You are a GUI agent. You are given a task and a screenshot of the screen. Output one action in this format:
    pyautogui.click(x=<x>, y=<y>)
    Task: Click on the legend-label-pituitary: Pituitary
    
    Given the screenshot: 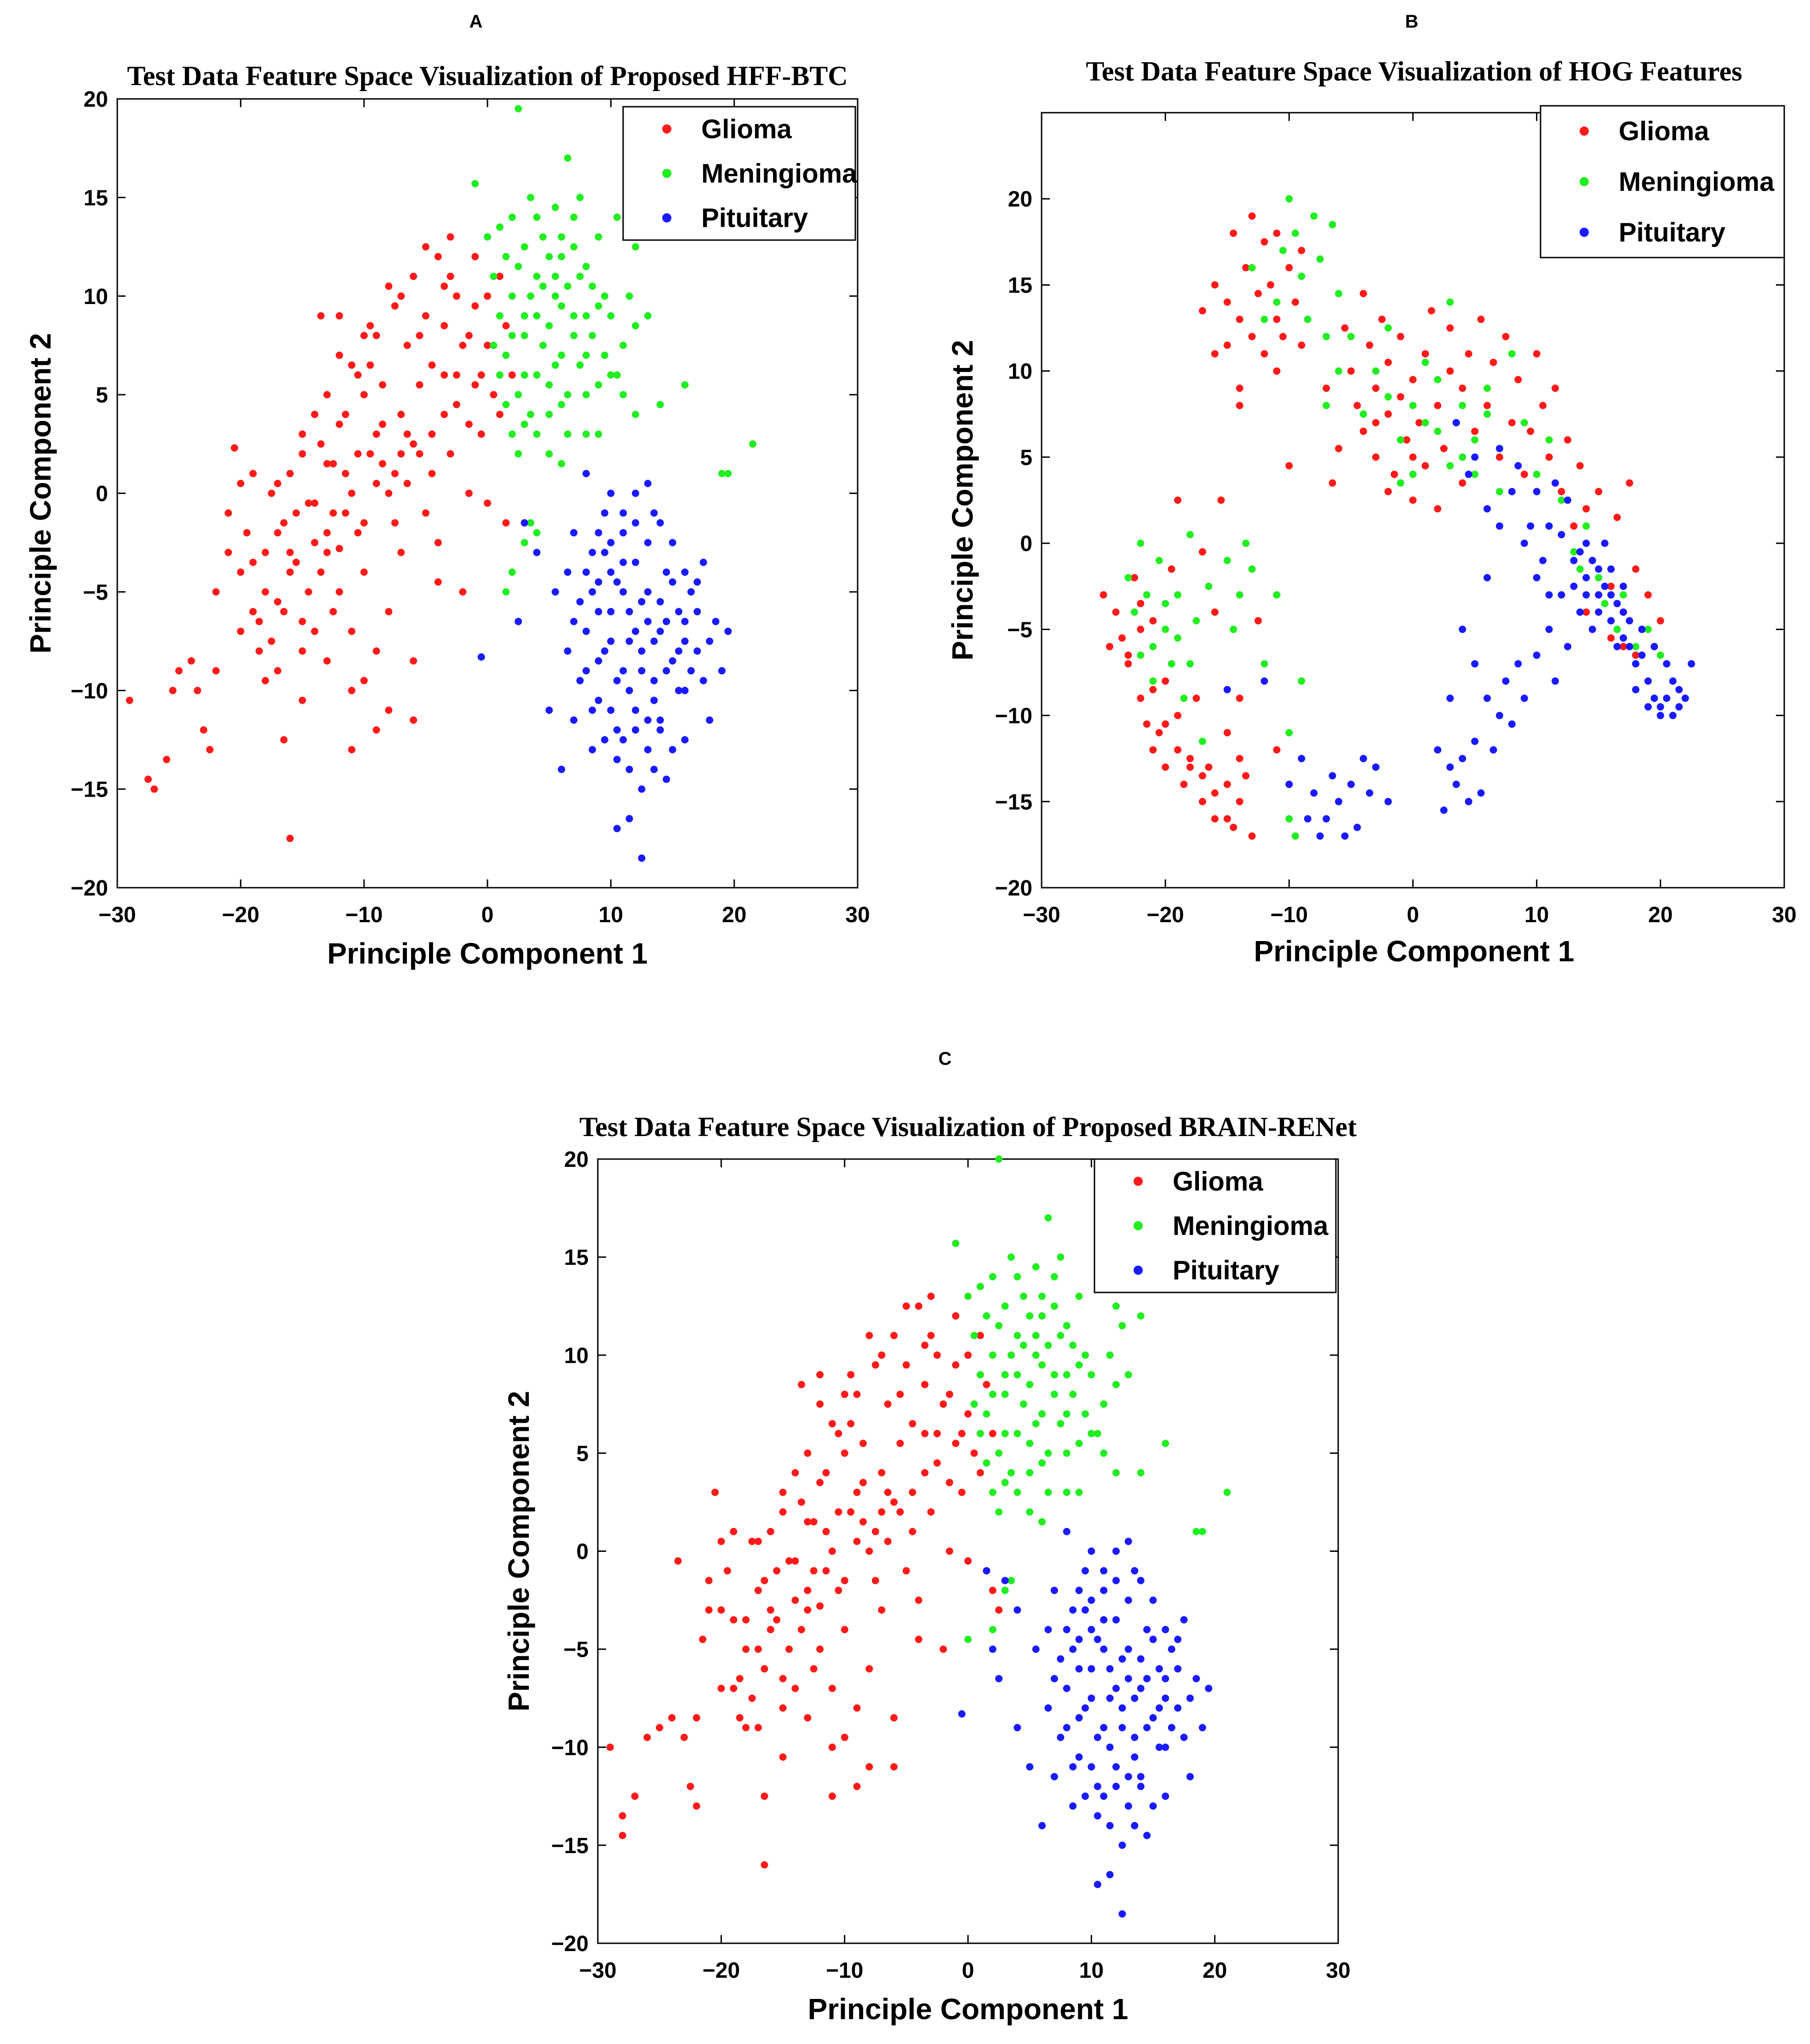 What is the action you would take?
    pyautogui.click(x=754, y=218)
    